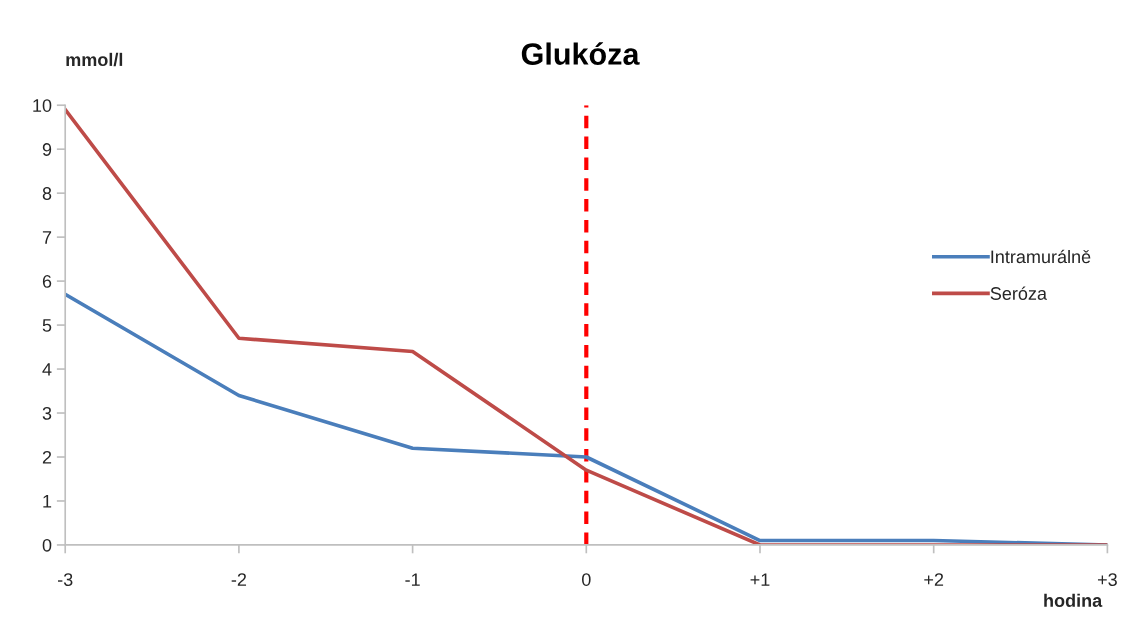 Image resolution: width=1144 pixels, height=630 pixels. Describe the element at coordinates (47, 457) in the screenshot. I see `y-tick-label: 2` at that location.